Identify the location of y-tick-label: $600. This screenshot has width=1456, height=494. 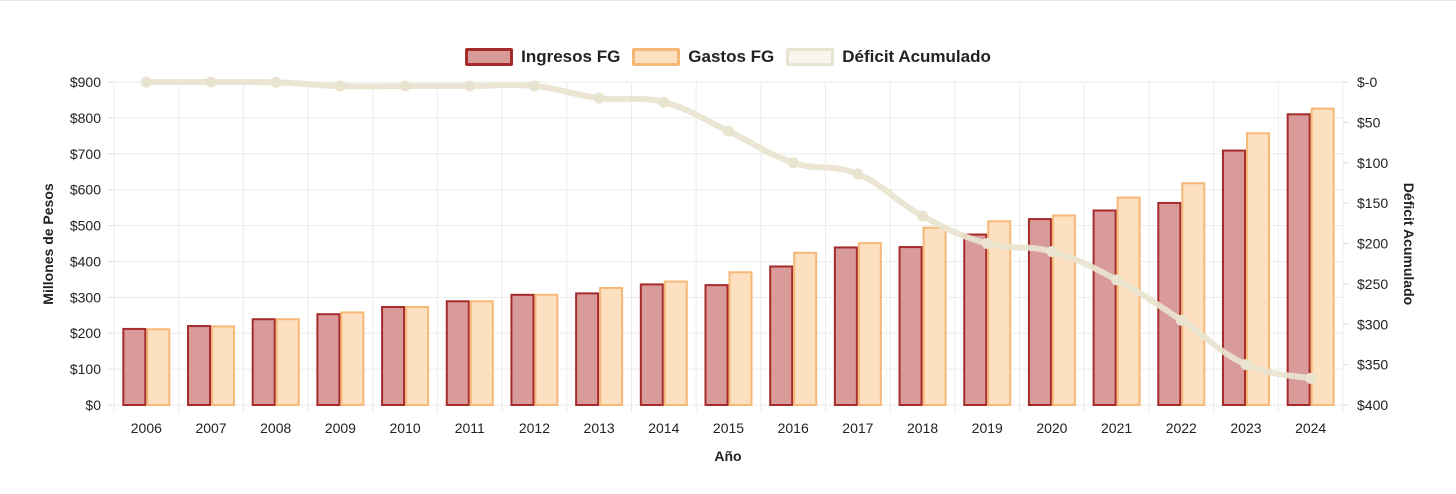
(85, 190).